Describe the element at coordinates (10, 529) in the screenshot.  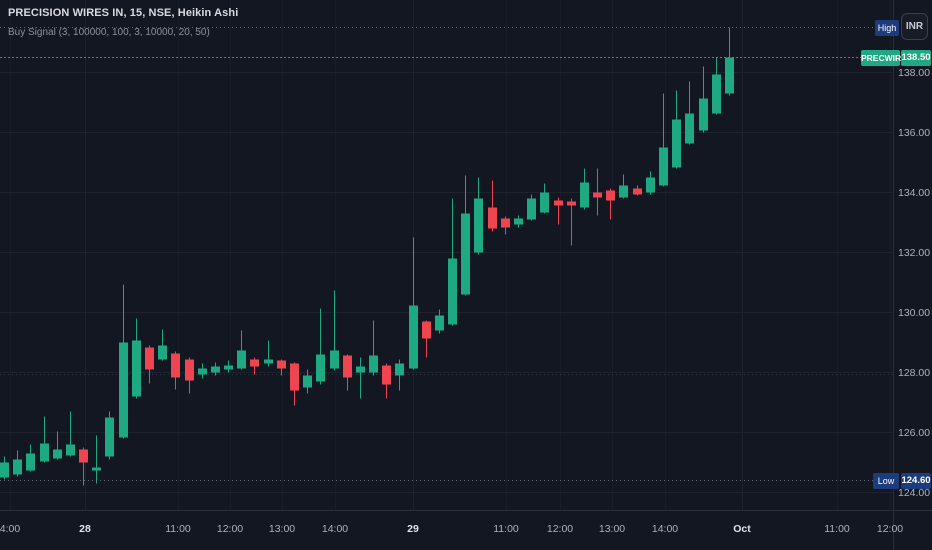
I see `time-tick-label: 4:00` at that location.